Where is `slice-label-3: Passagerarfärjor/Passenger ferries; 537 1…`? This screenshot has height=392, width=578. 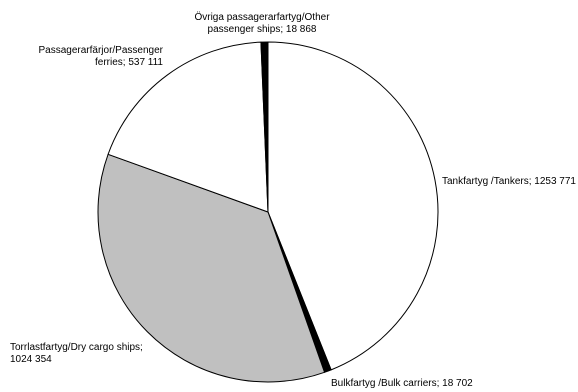 slice-label-3: Passagerarfärjor/Passenger ferries; 537 1… is located at coordinates (100, 56).